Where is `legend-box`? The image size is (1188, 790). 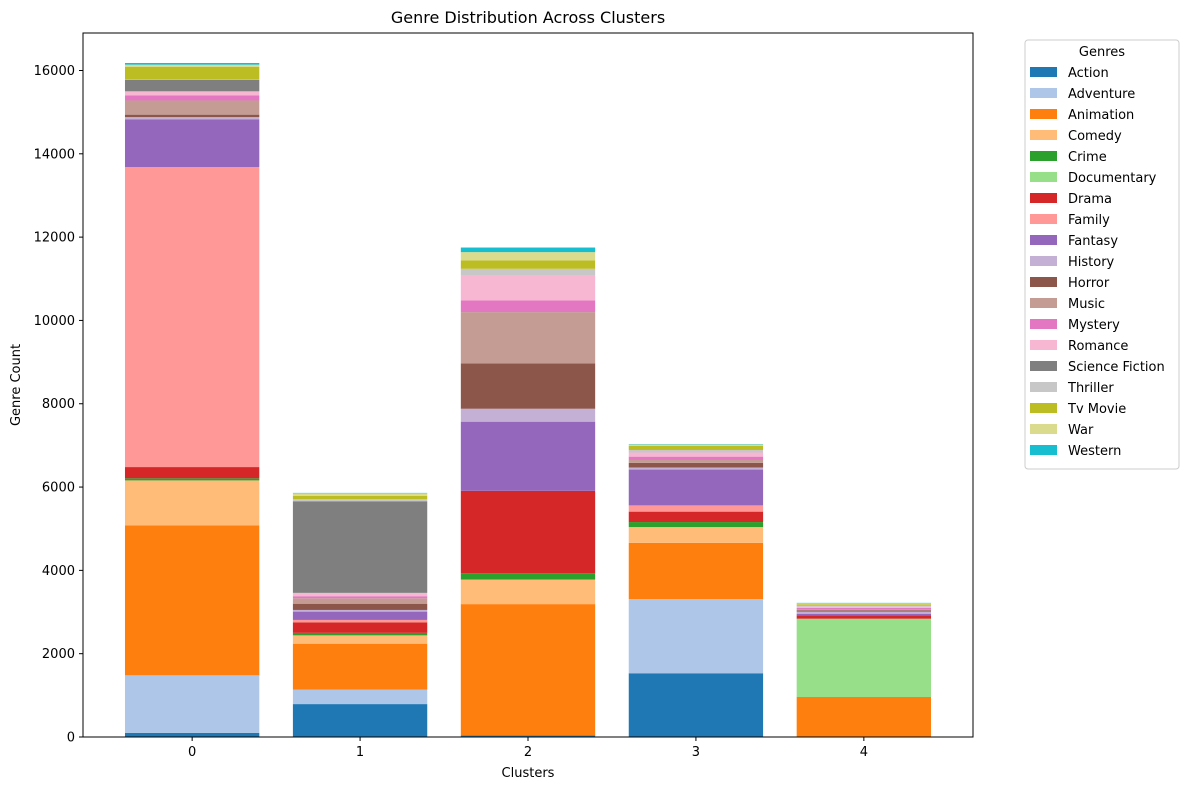 legend-box is located at coordinates (1102, 254).